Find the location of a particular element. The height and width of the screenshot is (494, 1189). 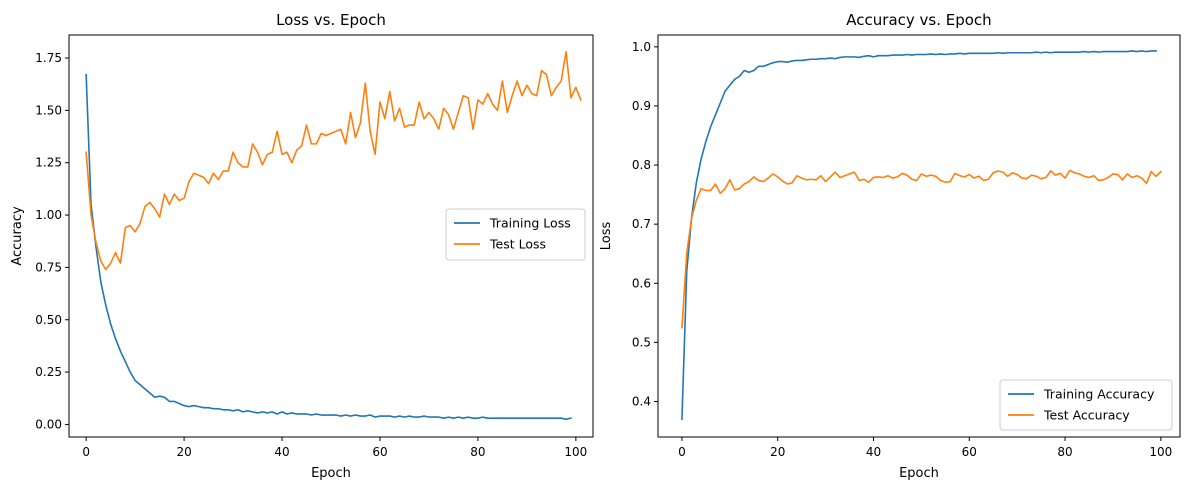

accuracy-series-line-test-accuracy is located at coordinates (921, 249).